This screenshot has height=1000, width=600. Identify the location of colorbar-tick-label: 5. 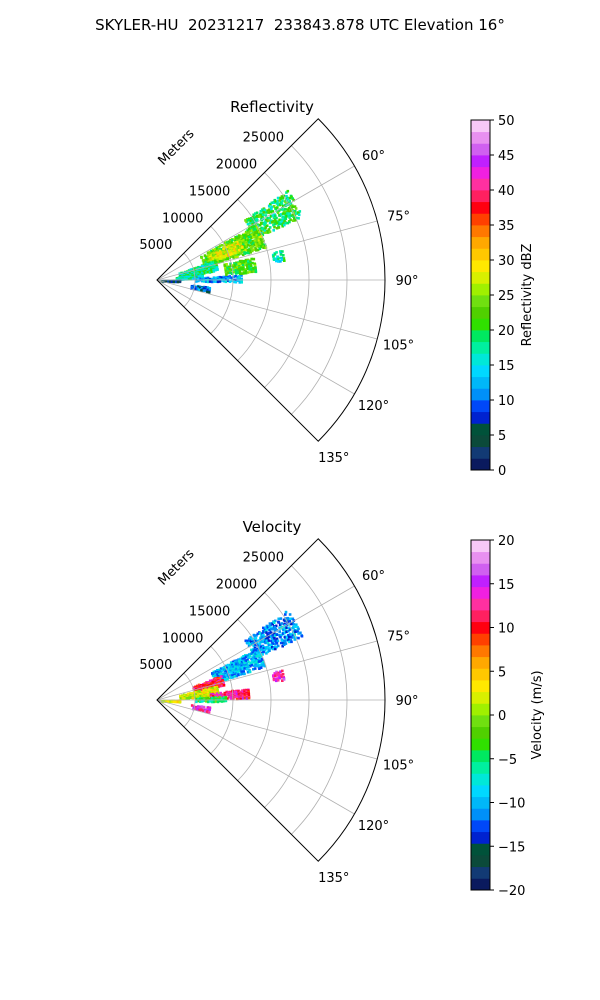
(502, 672).